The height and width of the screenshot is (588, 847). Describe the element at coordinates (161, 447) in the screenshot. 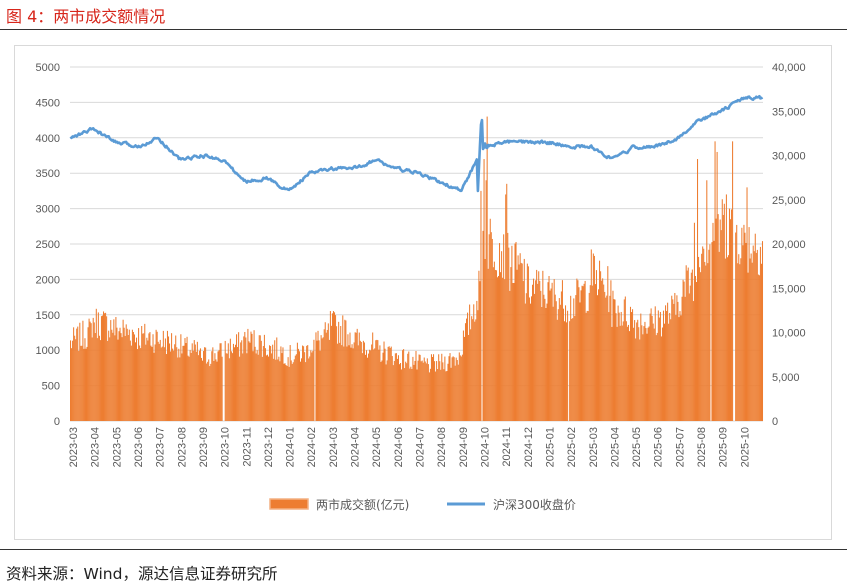

I see `x-tick-label: 2023-07` at that location.